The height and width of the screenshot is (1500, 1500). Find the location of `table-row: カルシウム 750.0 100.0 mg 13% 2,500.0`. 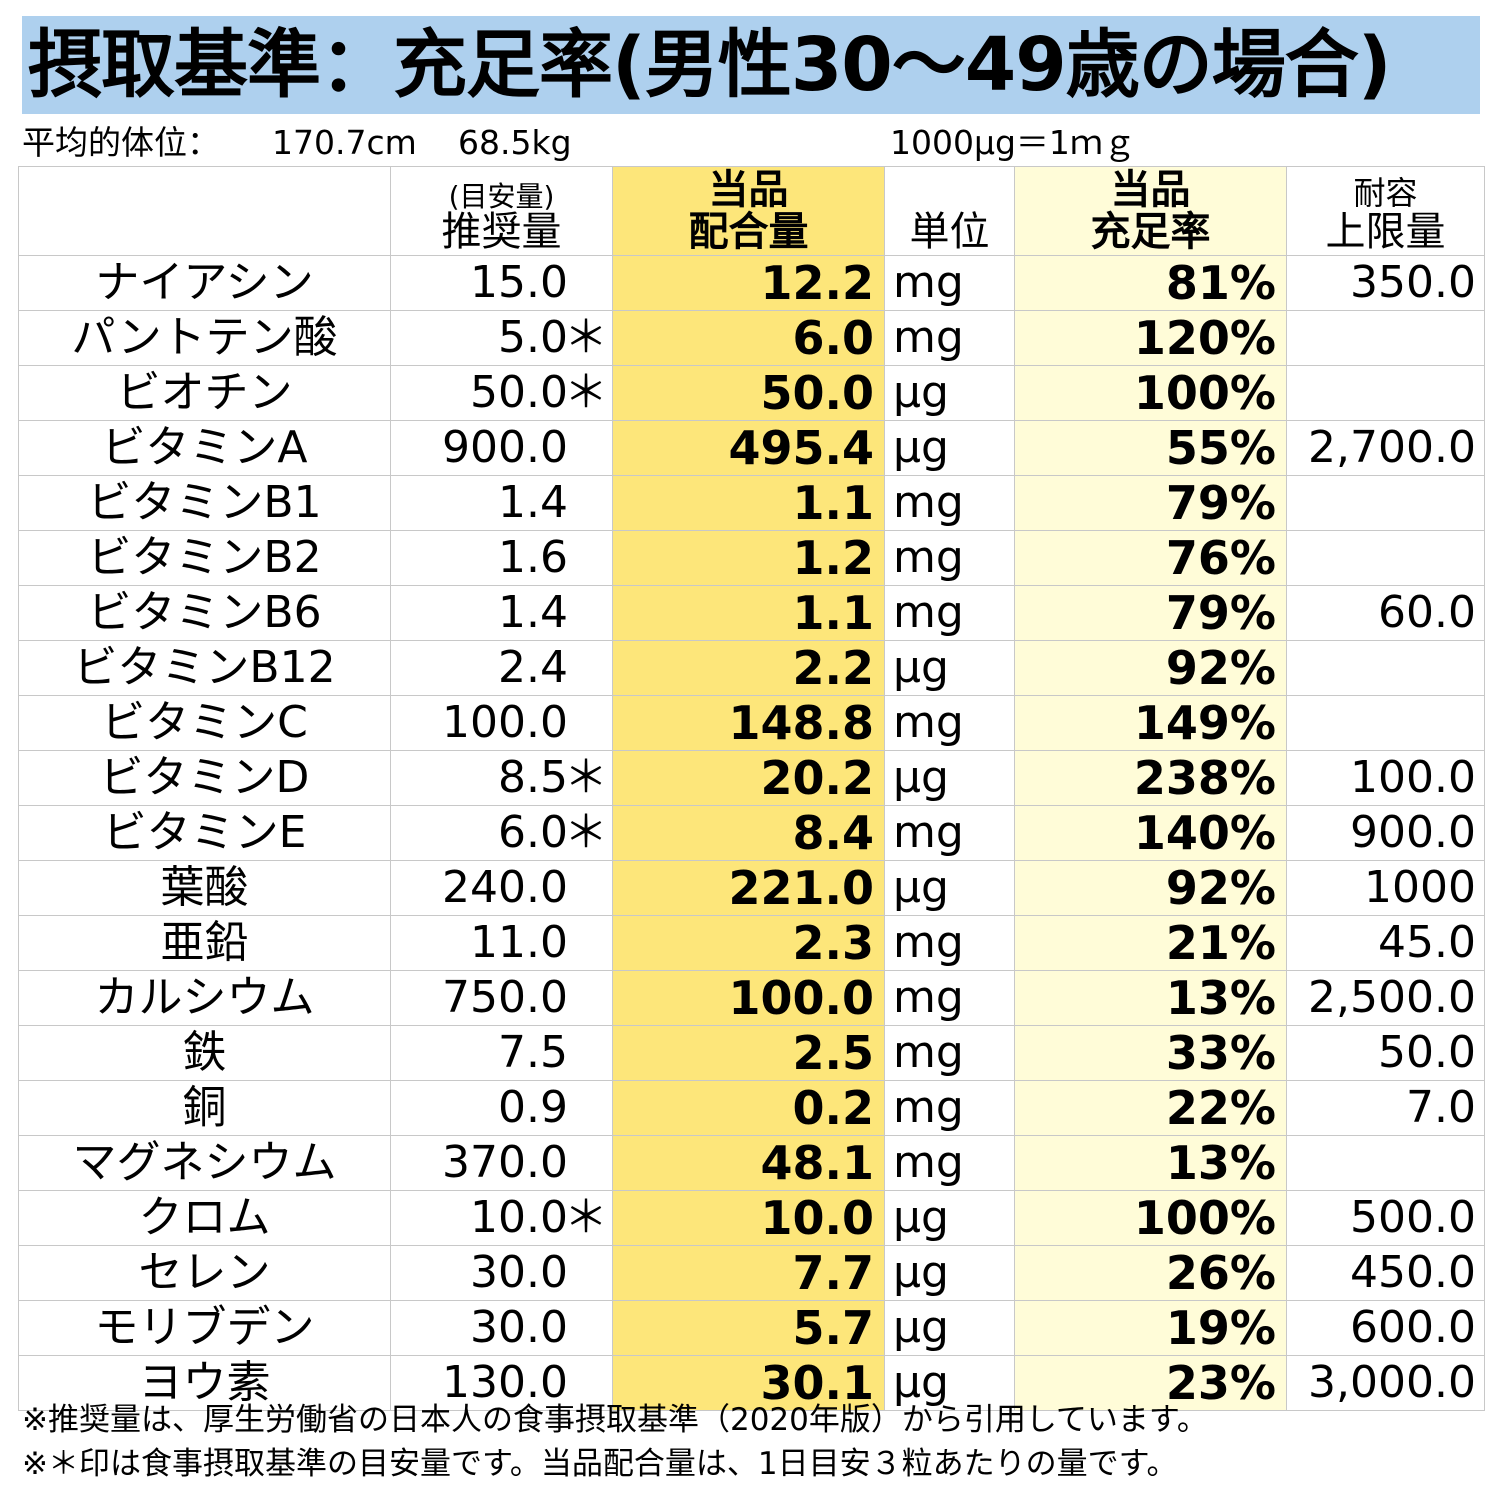

table-row: カルシウム 750.0 100.0 mg 13% 2,500.0 is located at coordinates (751, 998).